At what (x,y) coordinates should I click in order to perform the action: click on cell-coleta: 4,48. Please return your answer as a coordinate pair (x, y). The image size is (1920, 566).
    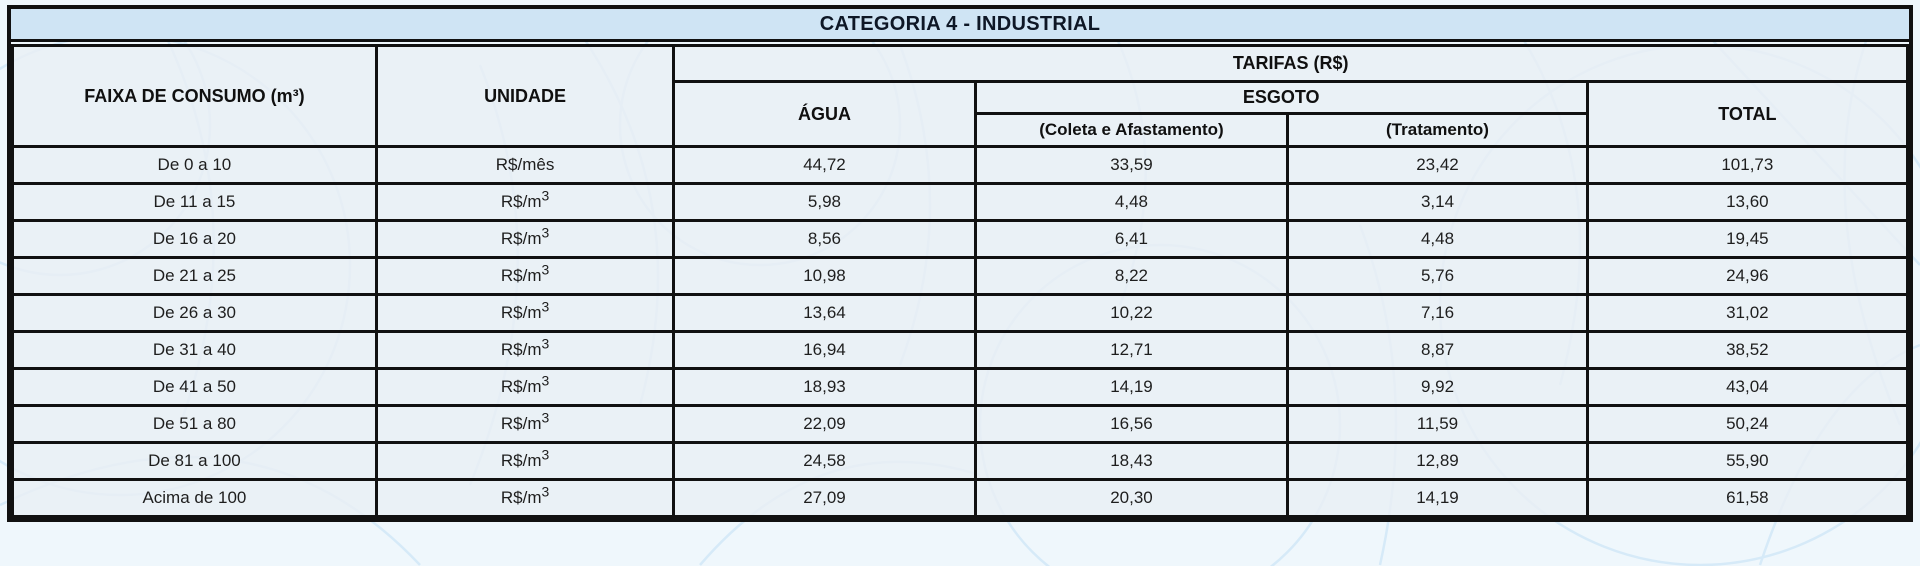
    Looking at the image, I should click on (1131, 202).